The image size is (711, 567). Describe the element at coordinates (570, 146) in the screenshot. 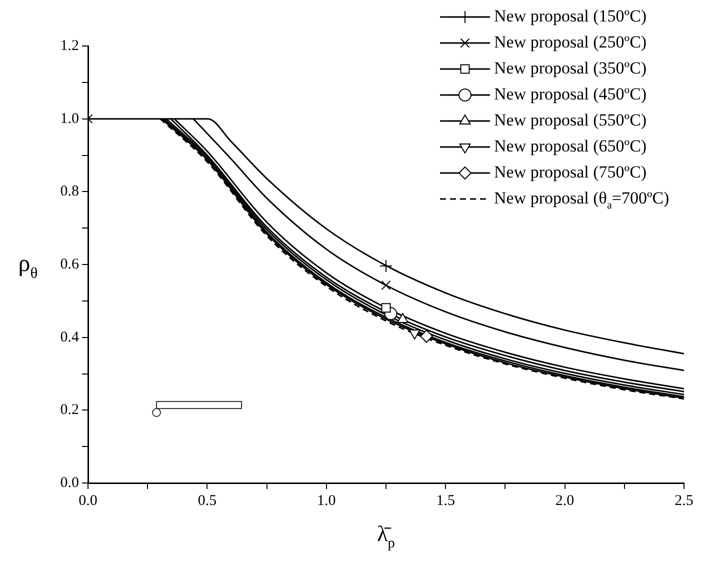

I see `legend-label: New proposal (650ºC)` at that location.